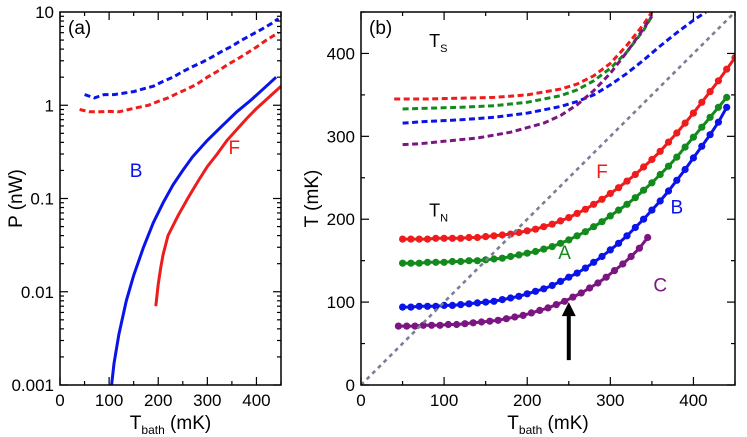  Describe the element at coordinates (341, 53) in the screenshot. I see `y-tick-label: 400` at that location.